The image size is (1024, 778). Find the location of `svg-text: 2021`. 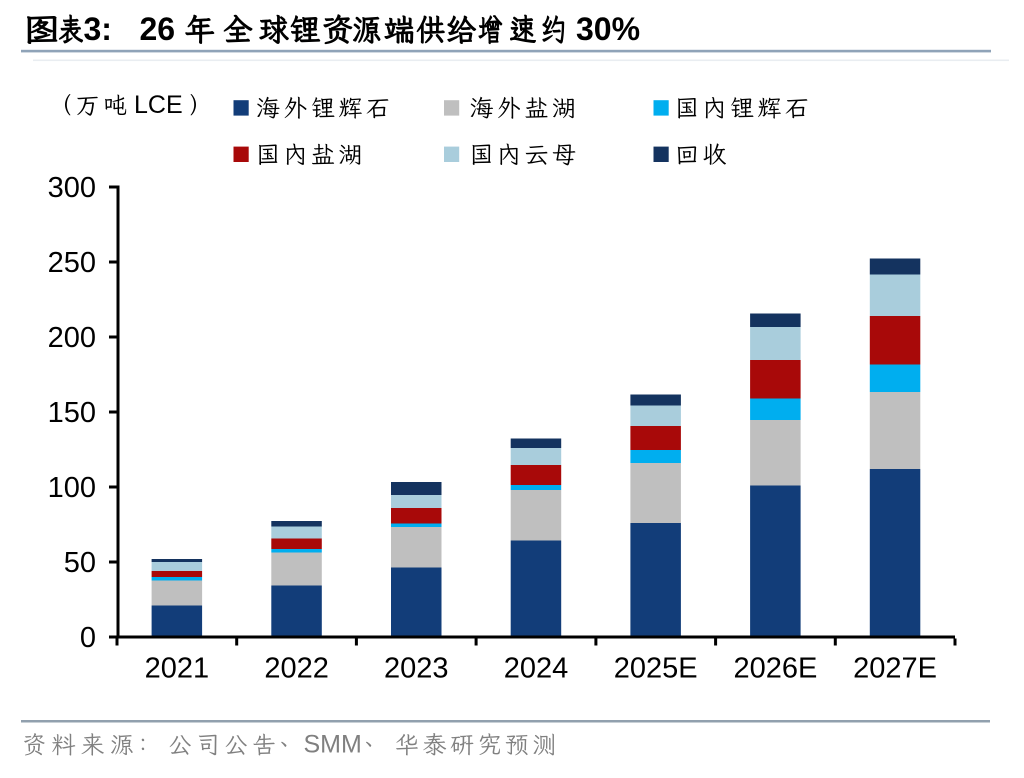

svg-text: 2021 is located at coordinates (177, 669).